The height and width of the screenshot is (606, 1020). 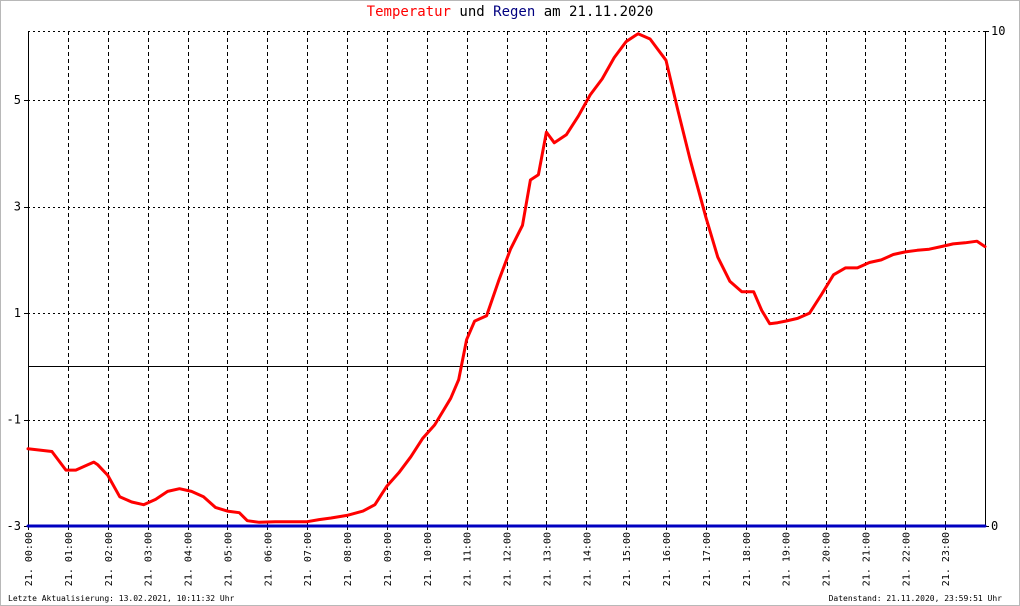 What do you see at coordinates (189, 559) in the screenshot?
I see `x-tick-label: 21. 04:00` at bounding box center [189, 559].